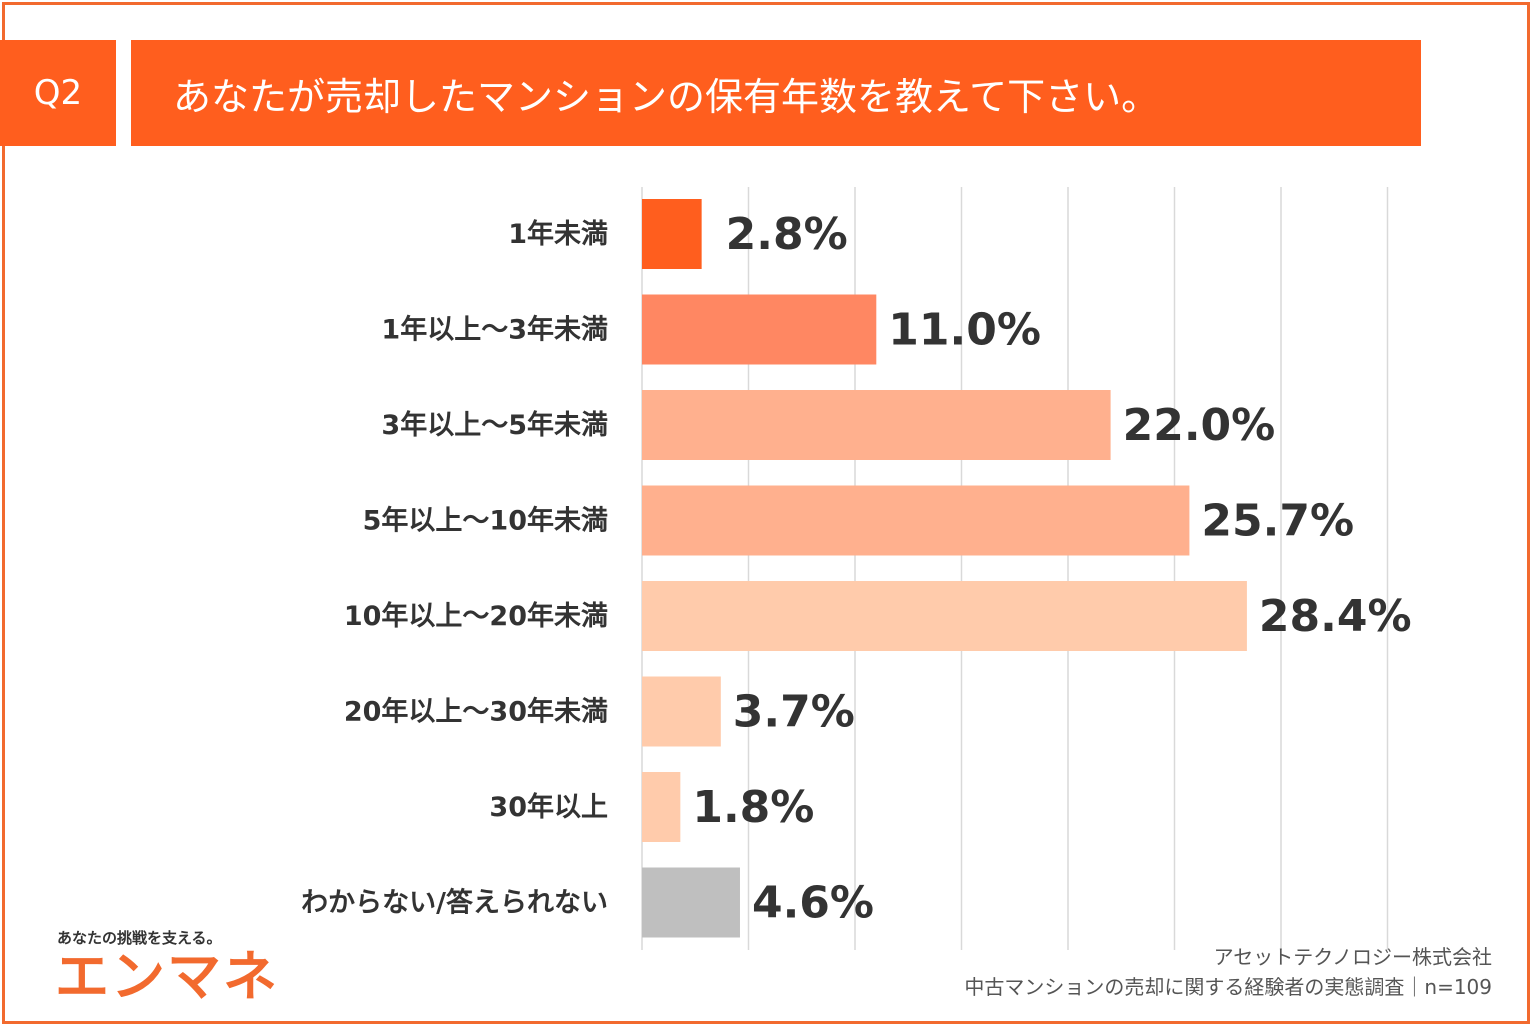  What do you see at coordinates (167, 976) in the screenshot?
I see `brand-logo: エンマネ` at bounding box center [167, 976].